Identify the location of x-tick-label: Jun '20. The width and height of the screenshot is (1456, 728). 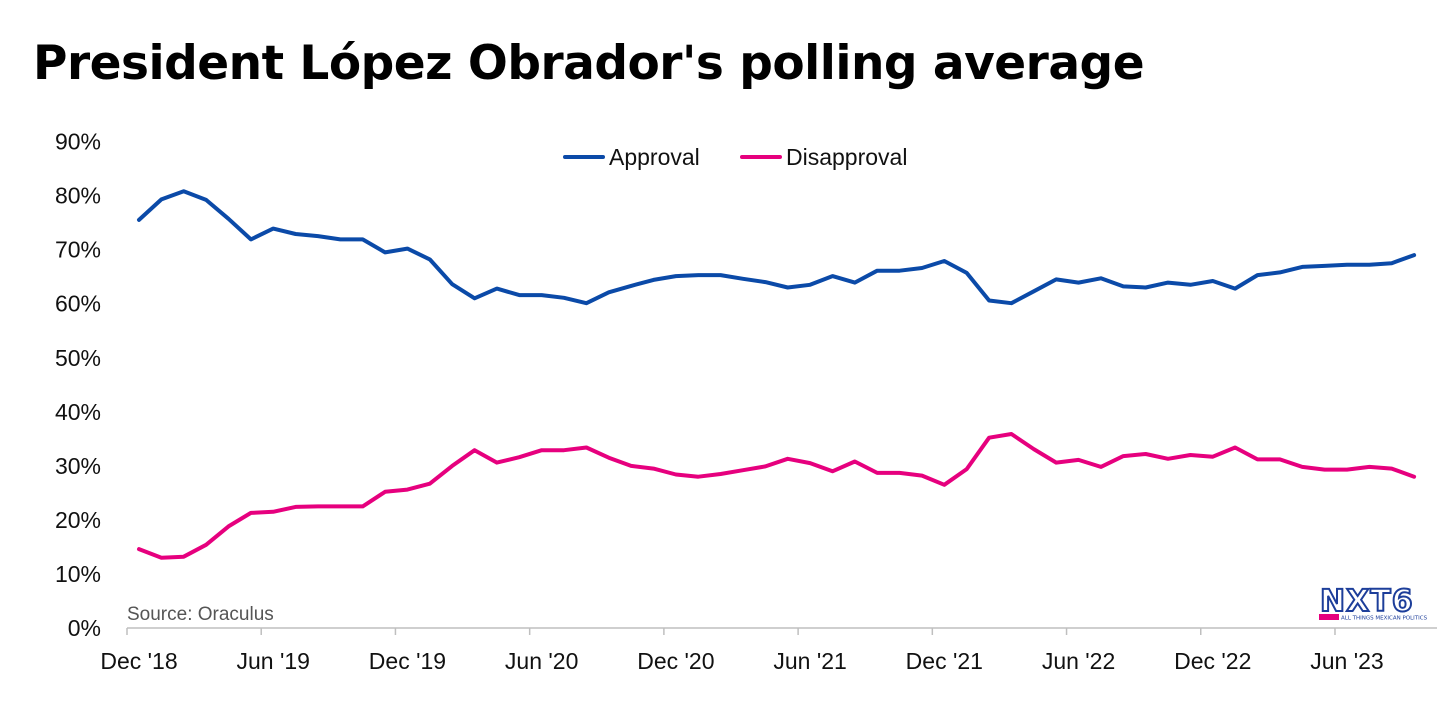
(541, 661).